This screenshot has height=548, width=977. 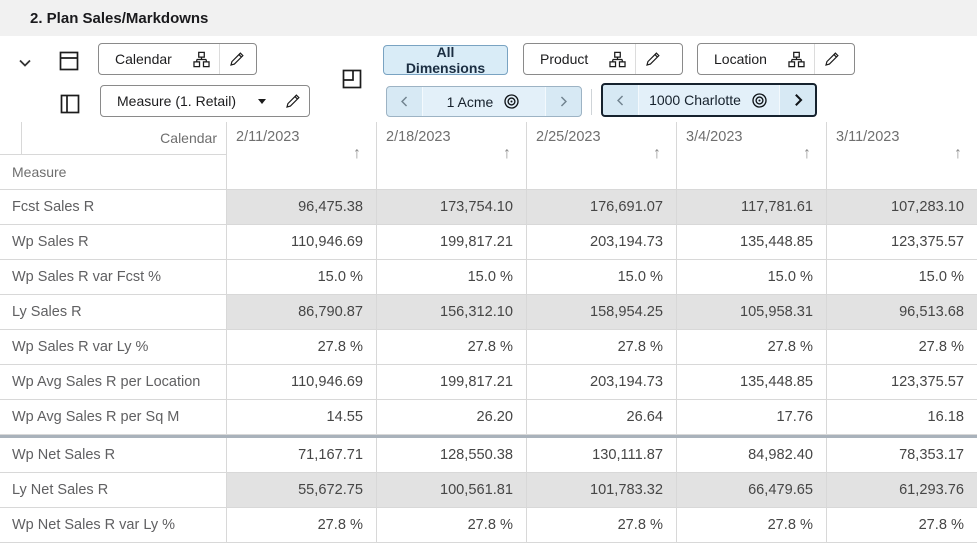 I want to click on grid-corner: Calendar Measure, so click(x=113, y=156).